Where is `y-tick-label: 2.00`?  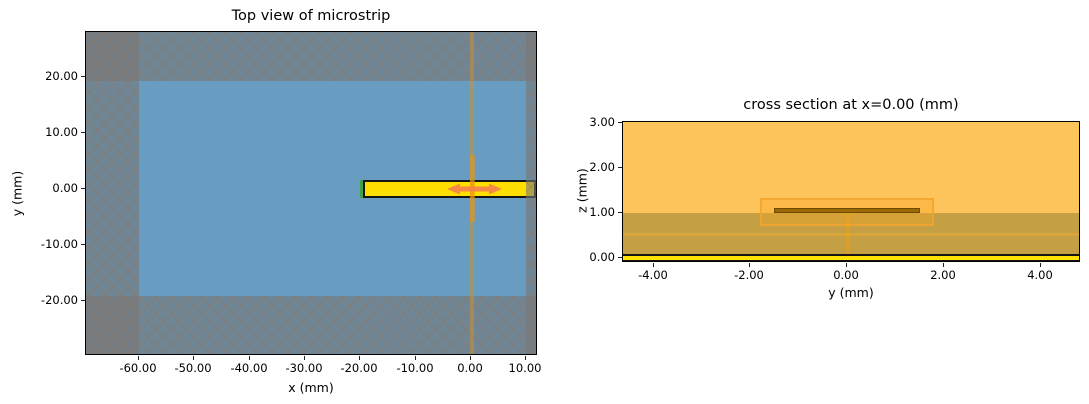
y-tick-label: 2.00 is located at coordinates (602, 167).